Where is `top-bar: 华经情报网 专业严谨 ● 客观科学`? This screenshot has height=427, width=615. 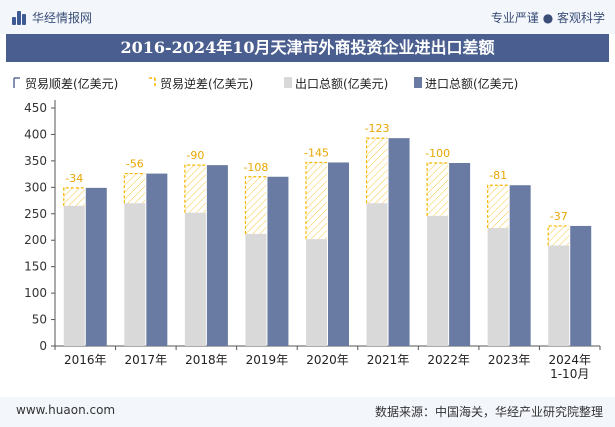
top-bar: 华经情报网 专业严谨 ● 客观科学 is located at coordinates (307, 17).